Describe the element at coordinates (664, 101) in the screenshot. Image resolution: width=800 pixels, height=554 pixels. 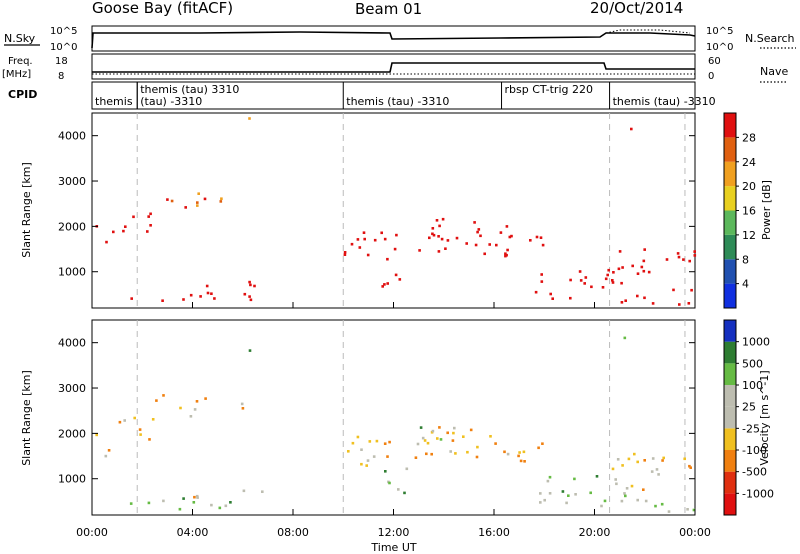
I see `cpid-segment-label: themis (tau) -3310` at that location.